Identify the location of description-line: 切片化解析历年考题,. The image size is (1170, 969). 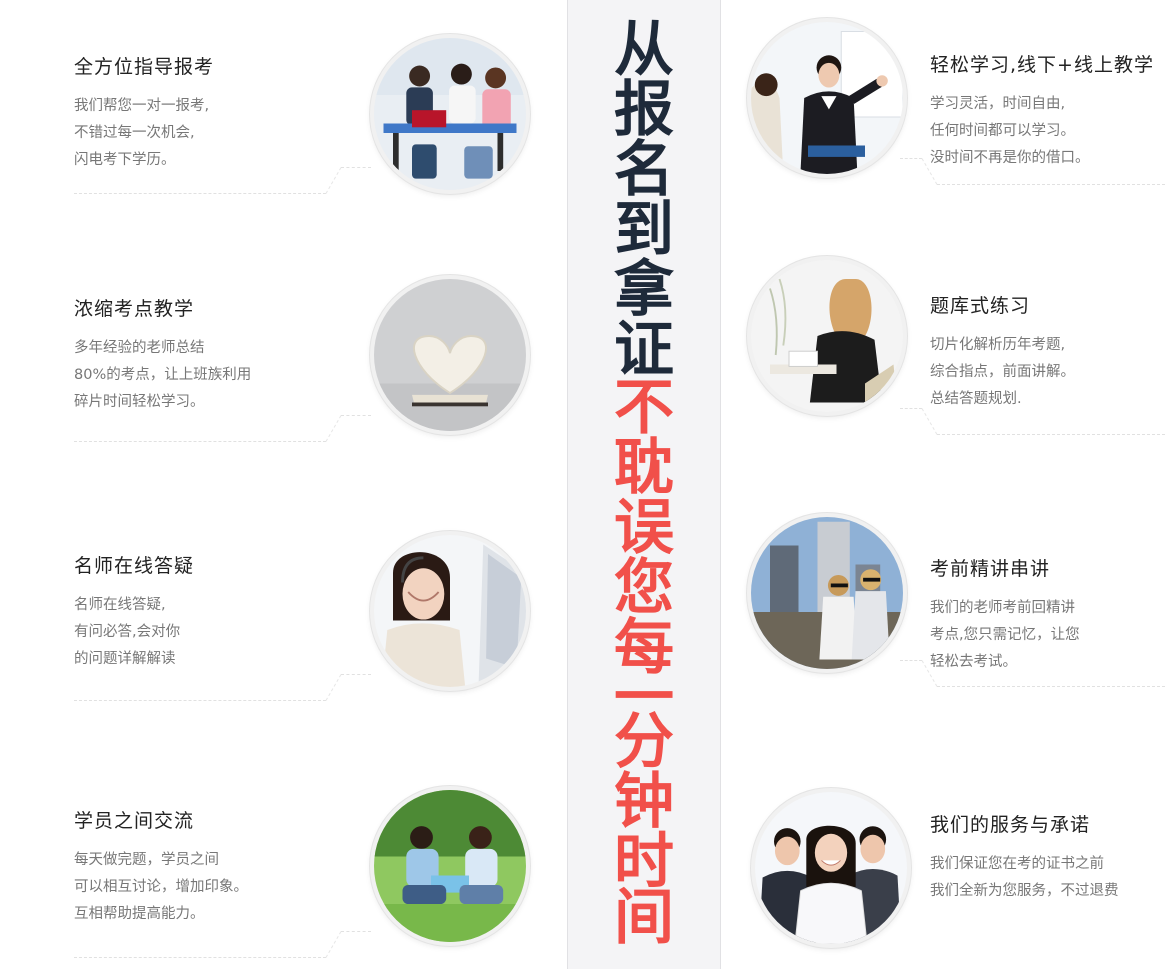
(998, 345).